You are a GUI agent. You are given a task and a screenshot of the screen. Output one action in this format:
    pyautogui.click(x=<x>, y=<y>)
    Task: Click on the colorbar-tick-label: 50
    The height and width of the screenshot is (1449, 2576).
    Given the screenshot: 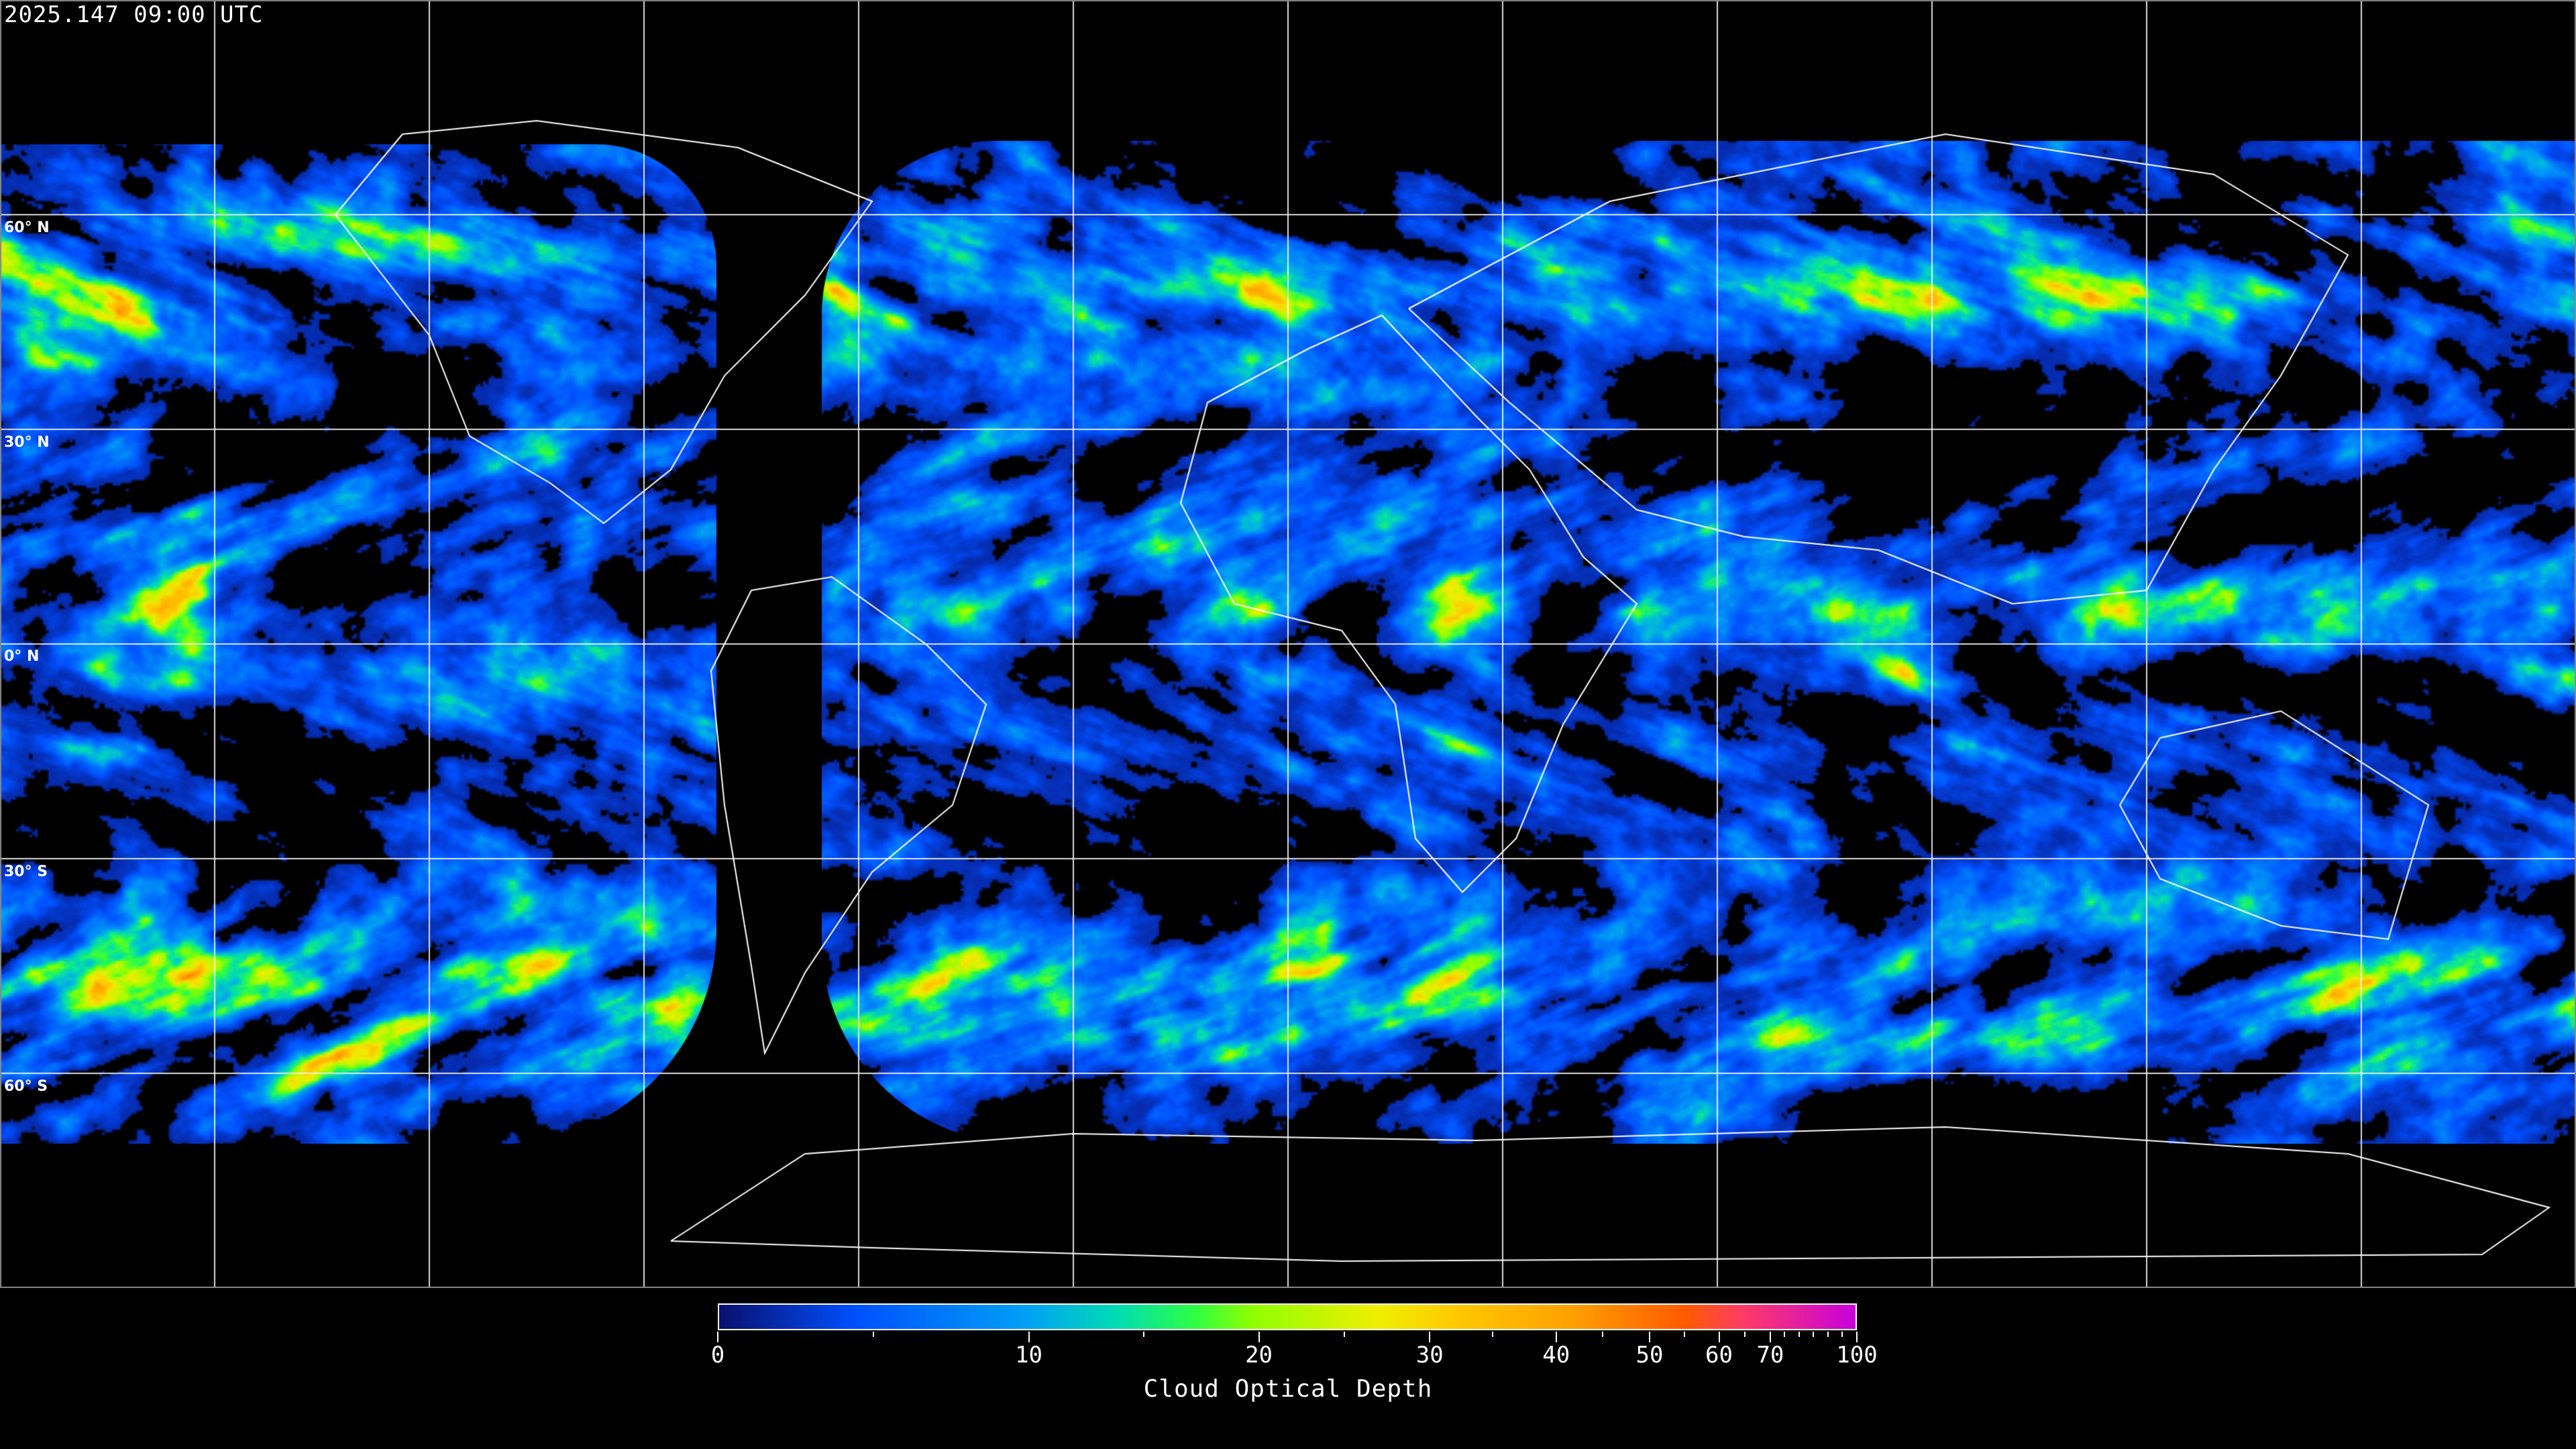 What is the action you would take?
    pyautogui.click(x=1649, y=1355)
    